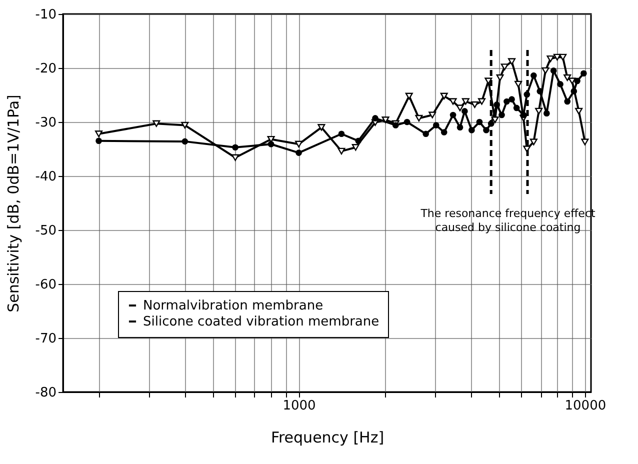  Describe the element at coordinates (45, 339) in the screenshot. I see `y-tick-label: -70` at that location.